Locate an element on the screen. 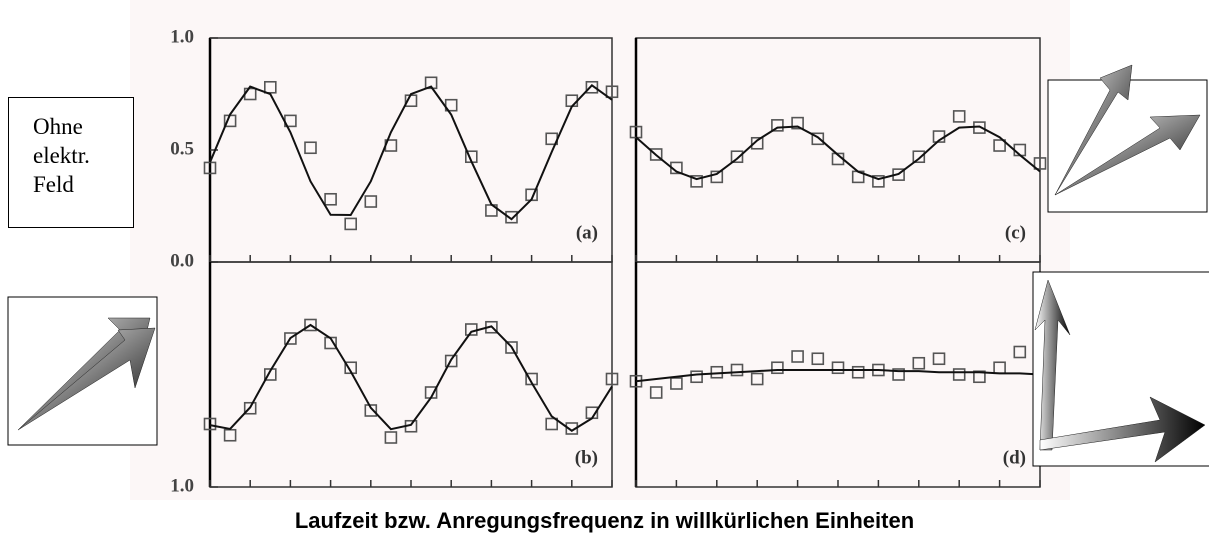  panel-label: (d) is located at coordinates (1014, 457).